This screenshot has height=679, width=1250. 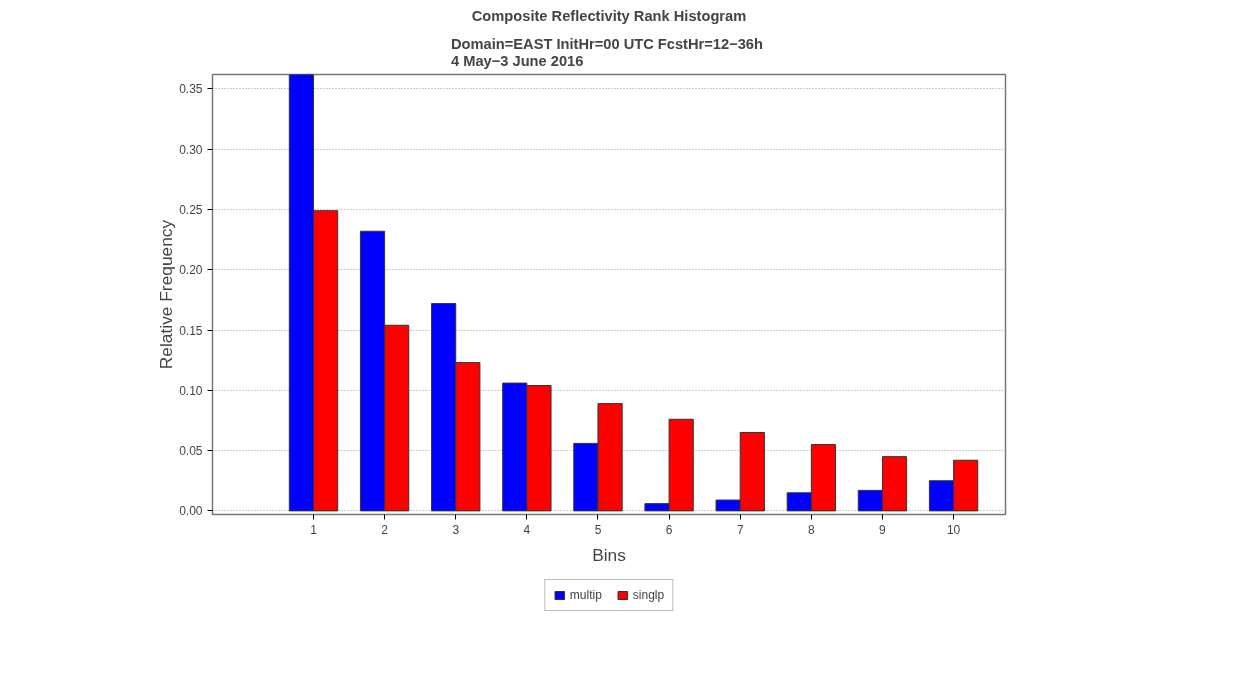 What do you see at coordinates (740, 529) in the screenshot?
I see `x-tick-label: 7` at bounding box center [740, 529].